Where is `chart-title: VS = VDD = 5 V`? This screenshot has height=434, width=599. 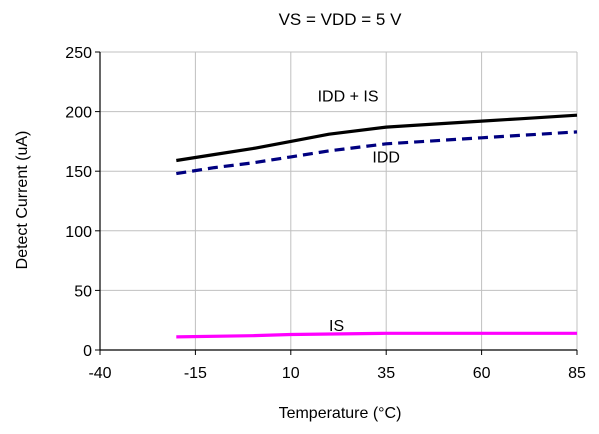
chart-title: VS = VDD = 5 V is located at coordinates (340, 19).